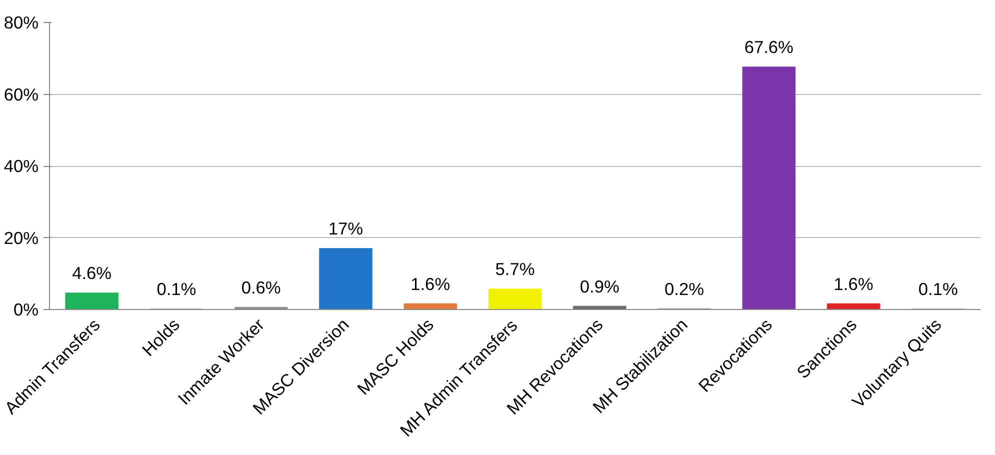  Describe the element at coordinates (600, 286) in the screenshot. I see `data-label: 0.9%` at that location.